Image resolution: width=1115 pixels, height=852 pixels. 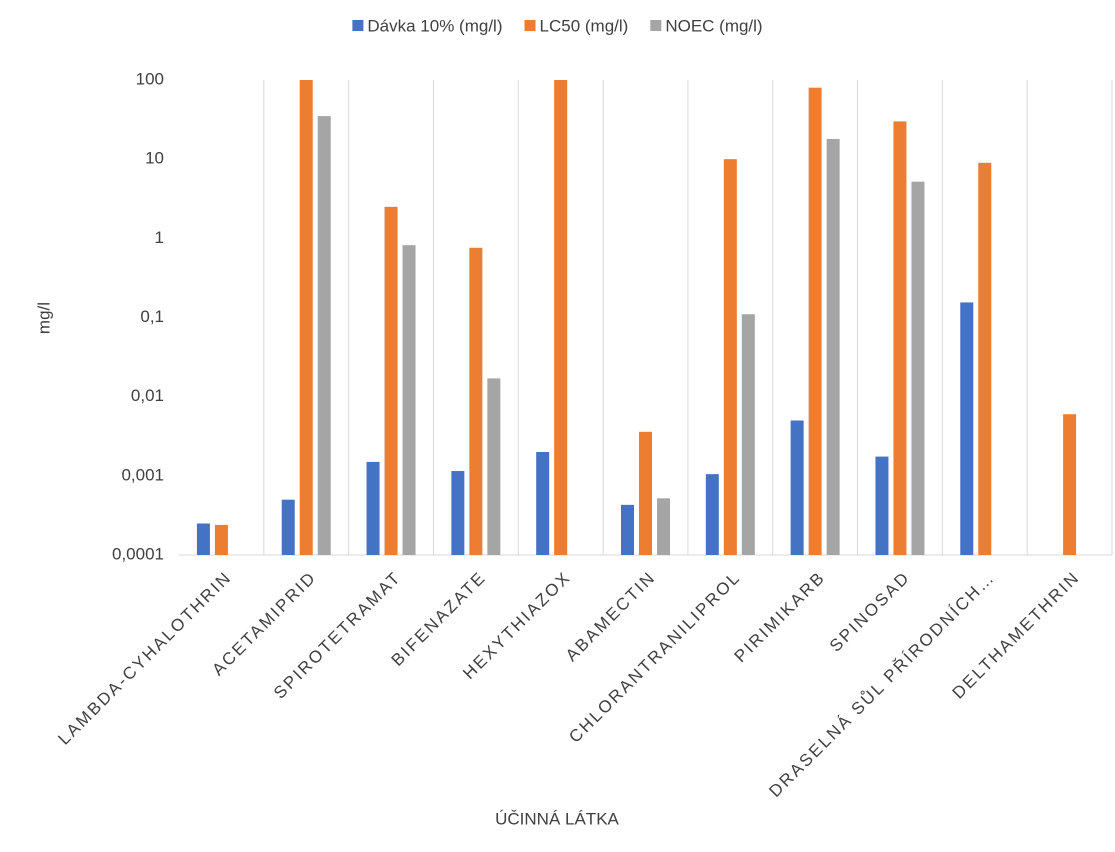 What do you see at coordinates (780, 617) in the screenshot?
I see `x-tick-label: PIRIMIKARB` at bounding box center [780, 617].